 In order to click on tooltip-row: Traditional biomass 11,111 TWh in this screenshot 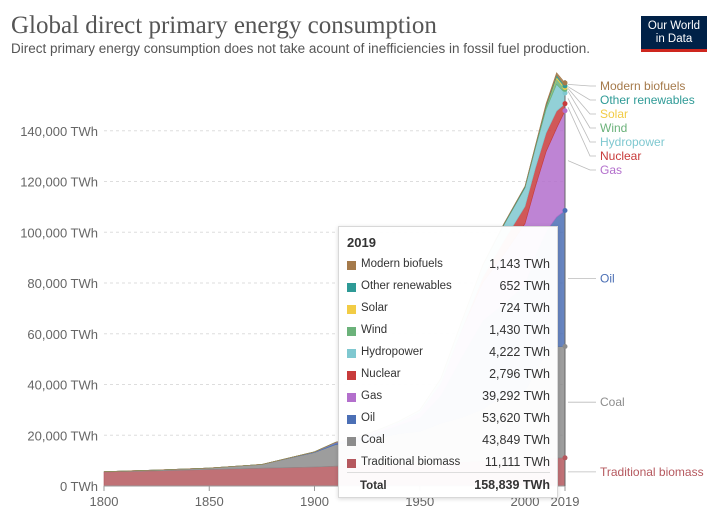, I will do `click(448, 464)`.